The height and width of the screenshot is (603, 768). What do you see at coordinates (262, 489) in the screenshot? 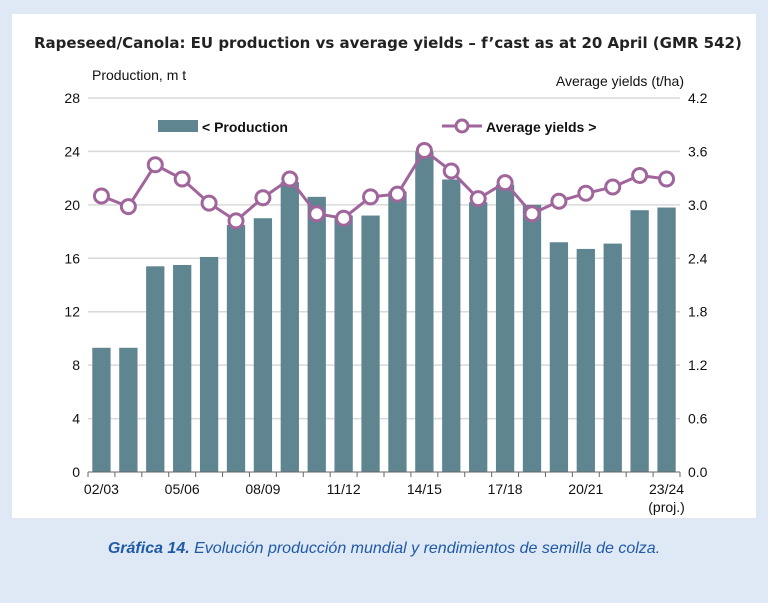
I see `x-tick-label: 08/09` at bounding box center [262, 489].